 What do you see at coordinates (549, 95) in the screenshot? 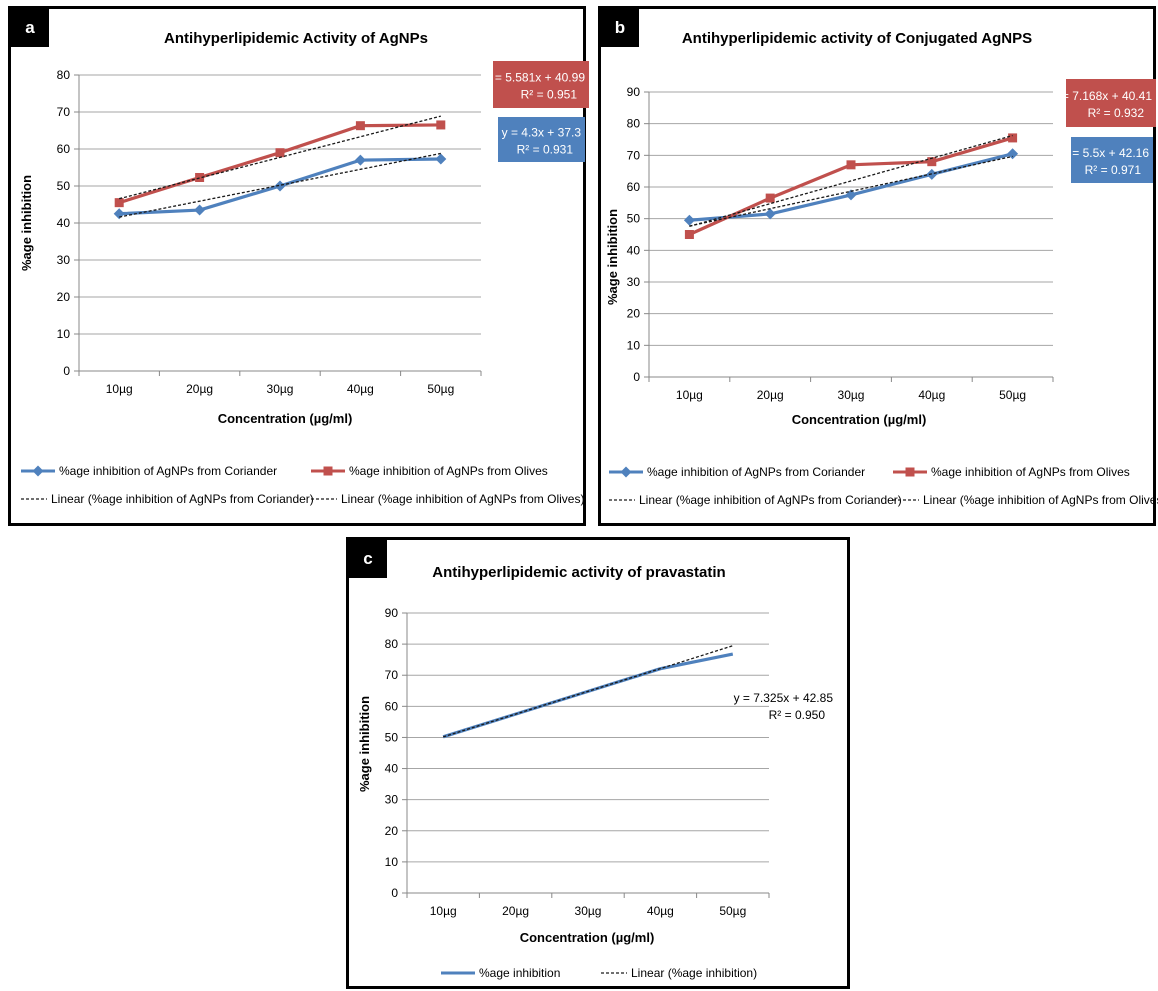
I see `trendline-r-squared: R² = 0.951` at bounding box center [549, 95].